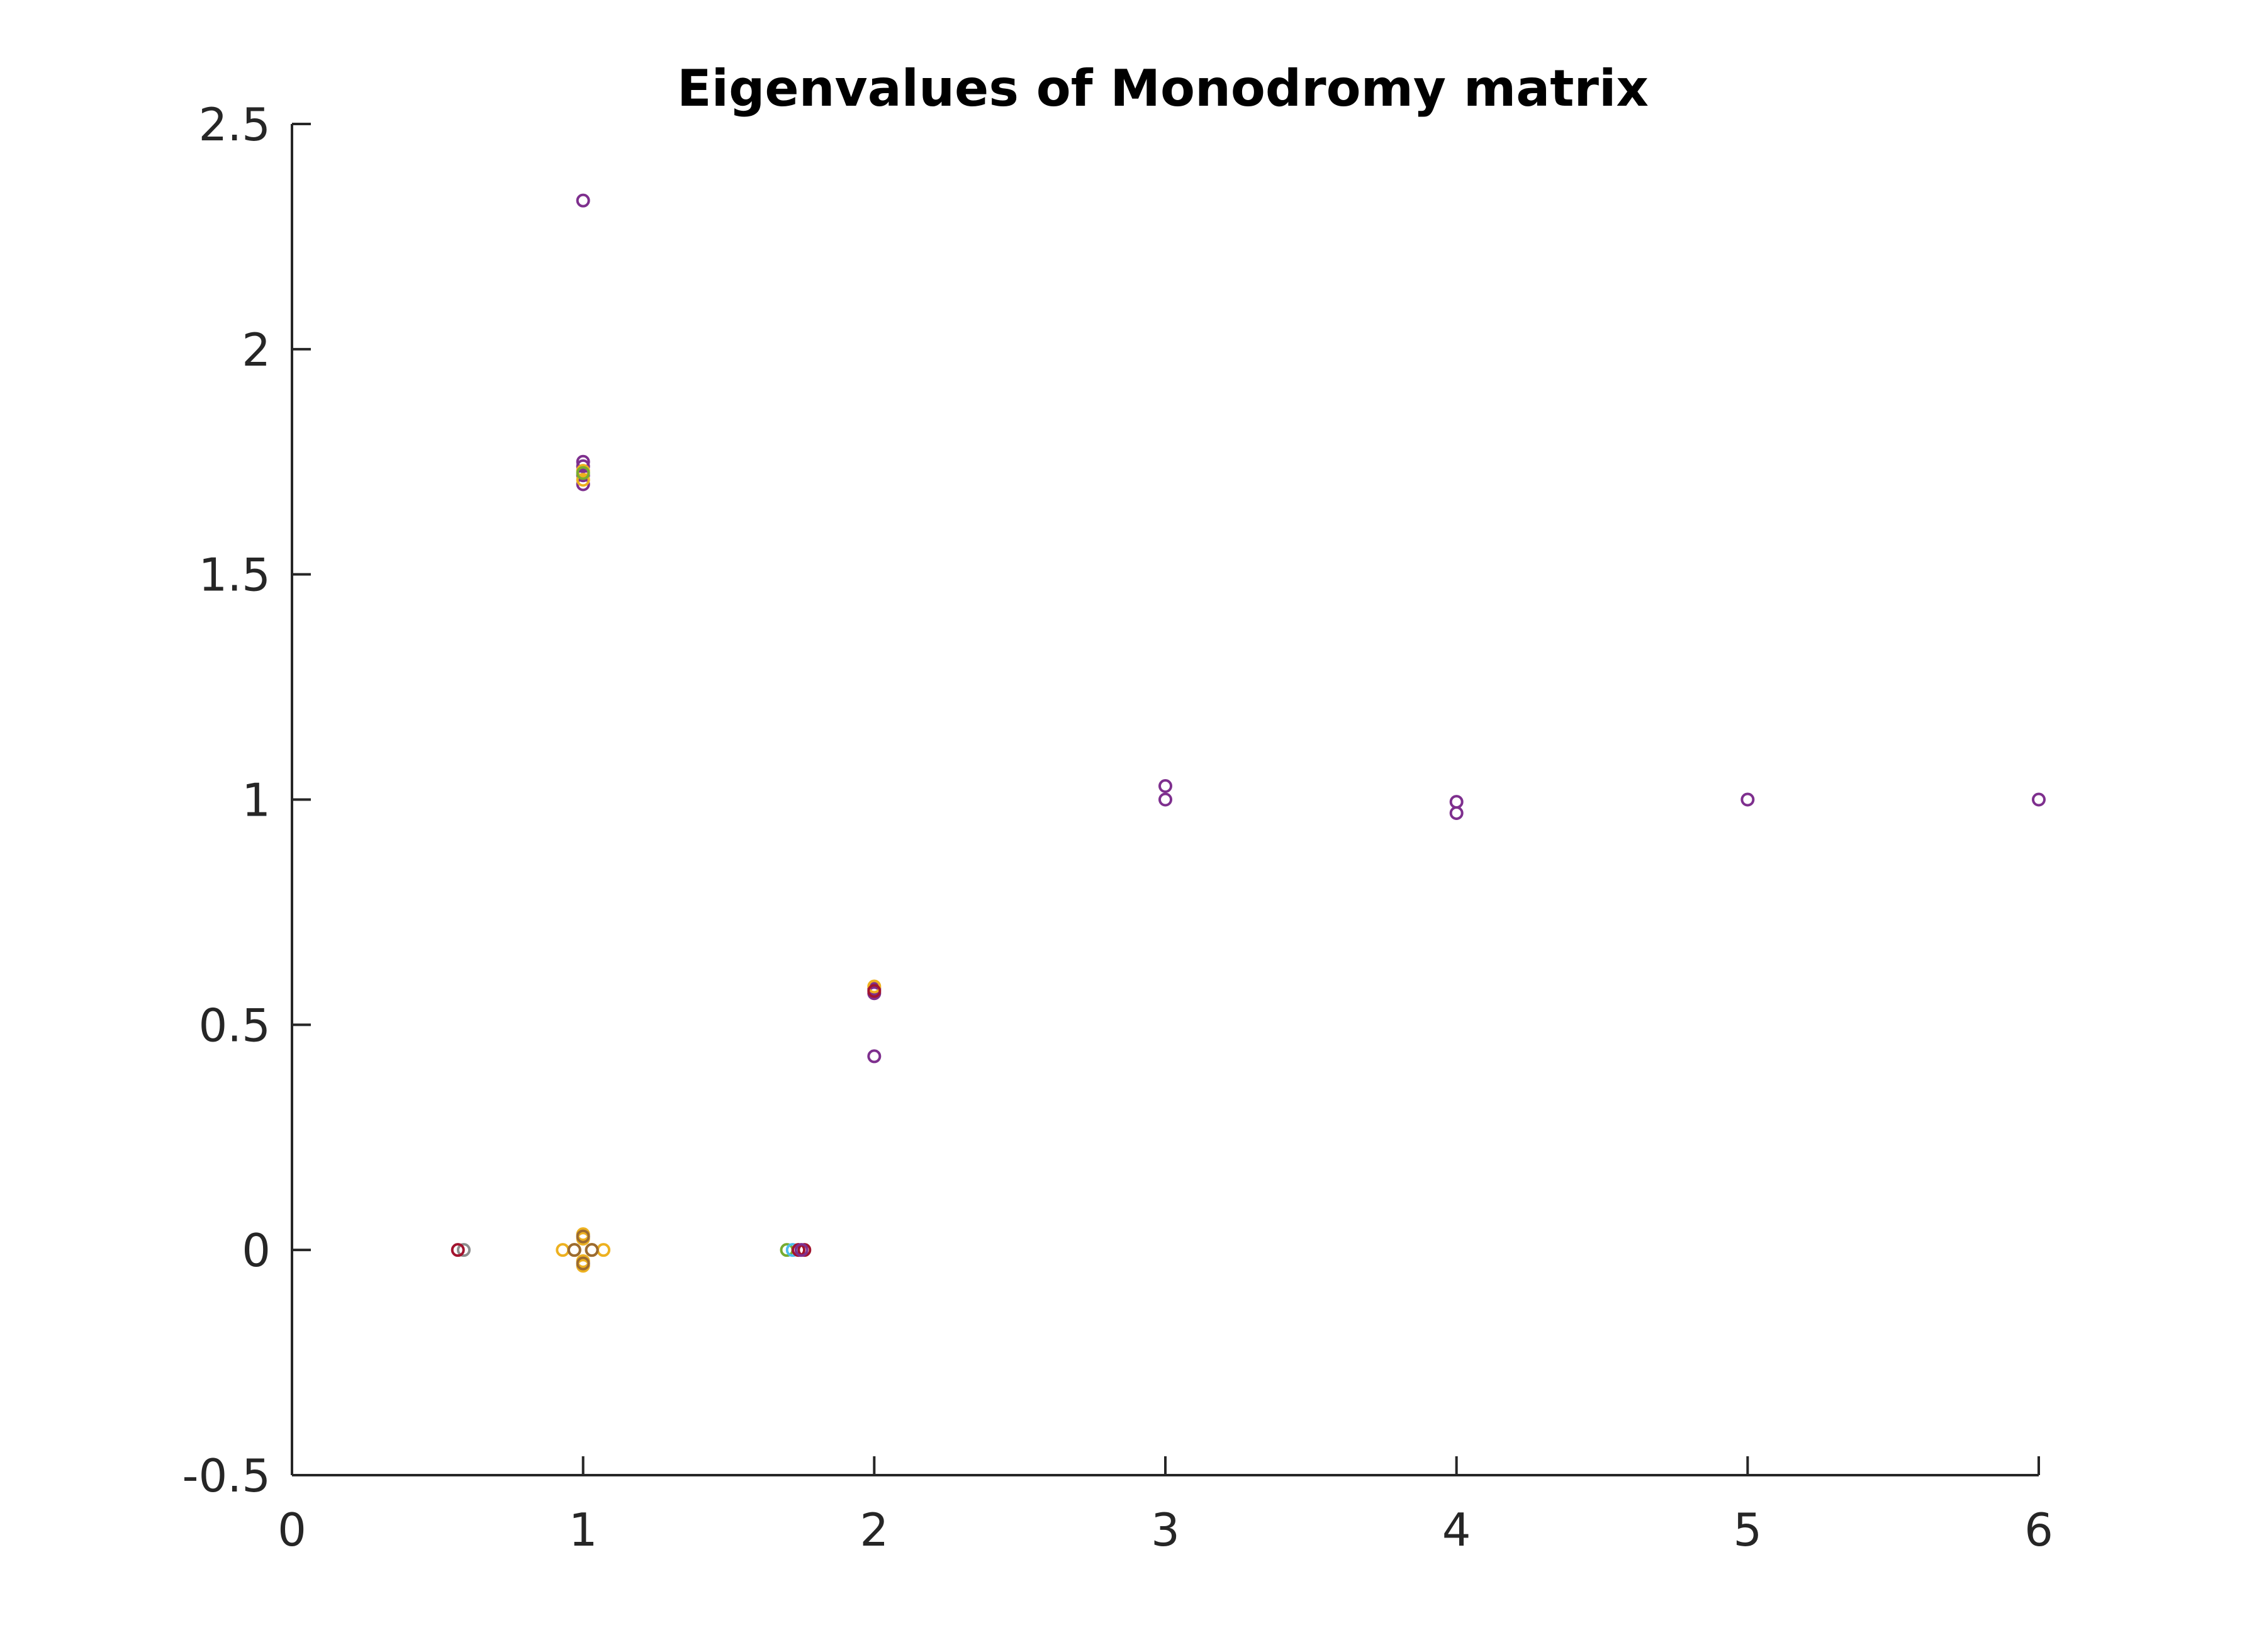 The width and height of the screenshot is (2242, 1652). Describe the element at coordinates (1165, 1529) in the screenshot. I see `x-tick-label: 3` at that location.